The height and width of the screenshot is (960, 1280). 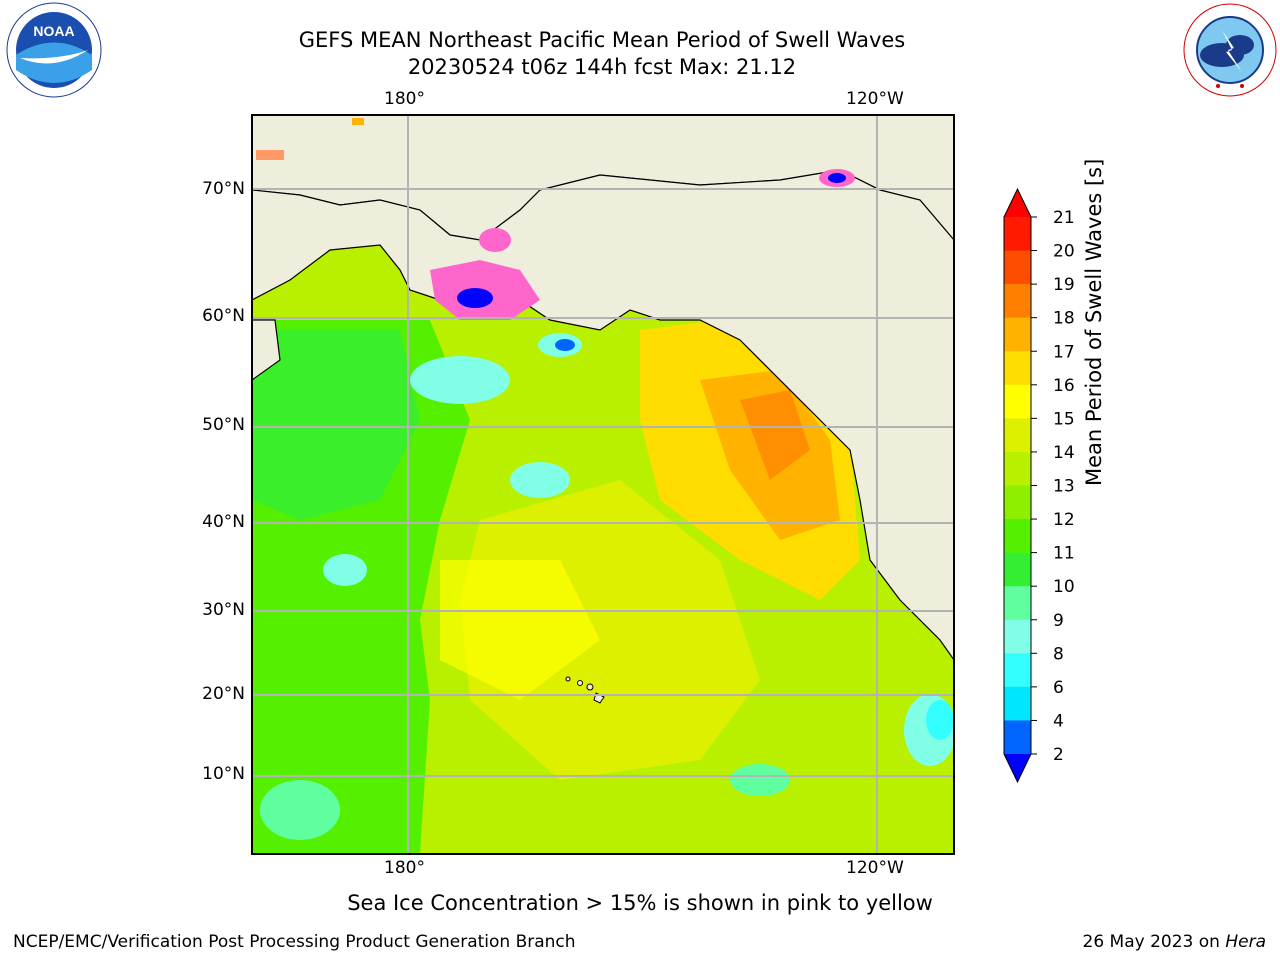 I want to click on colorbar-tick-label: 18, so click(x=1064, y=319).